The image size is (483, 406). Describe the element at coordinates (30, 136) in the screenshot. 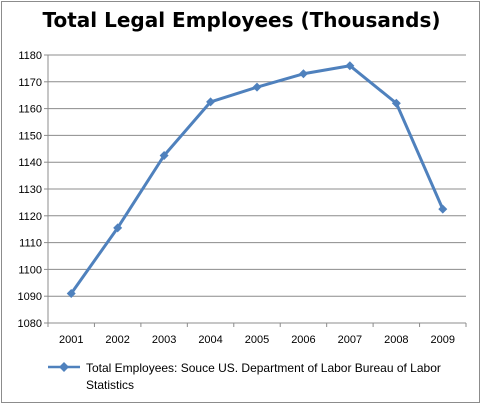

I see `y-tick-label: 1150` at that location.